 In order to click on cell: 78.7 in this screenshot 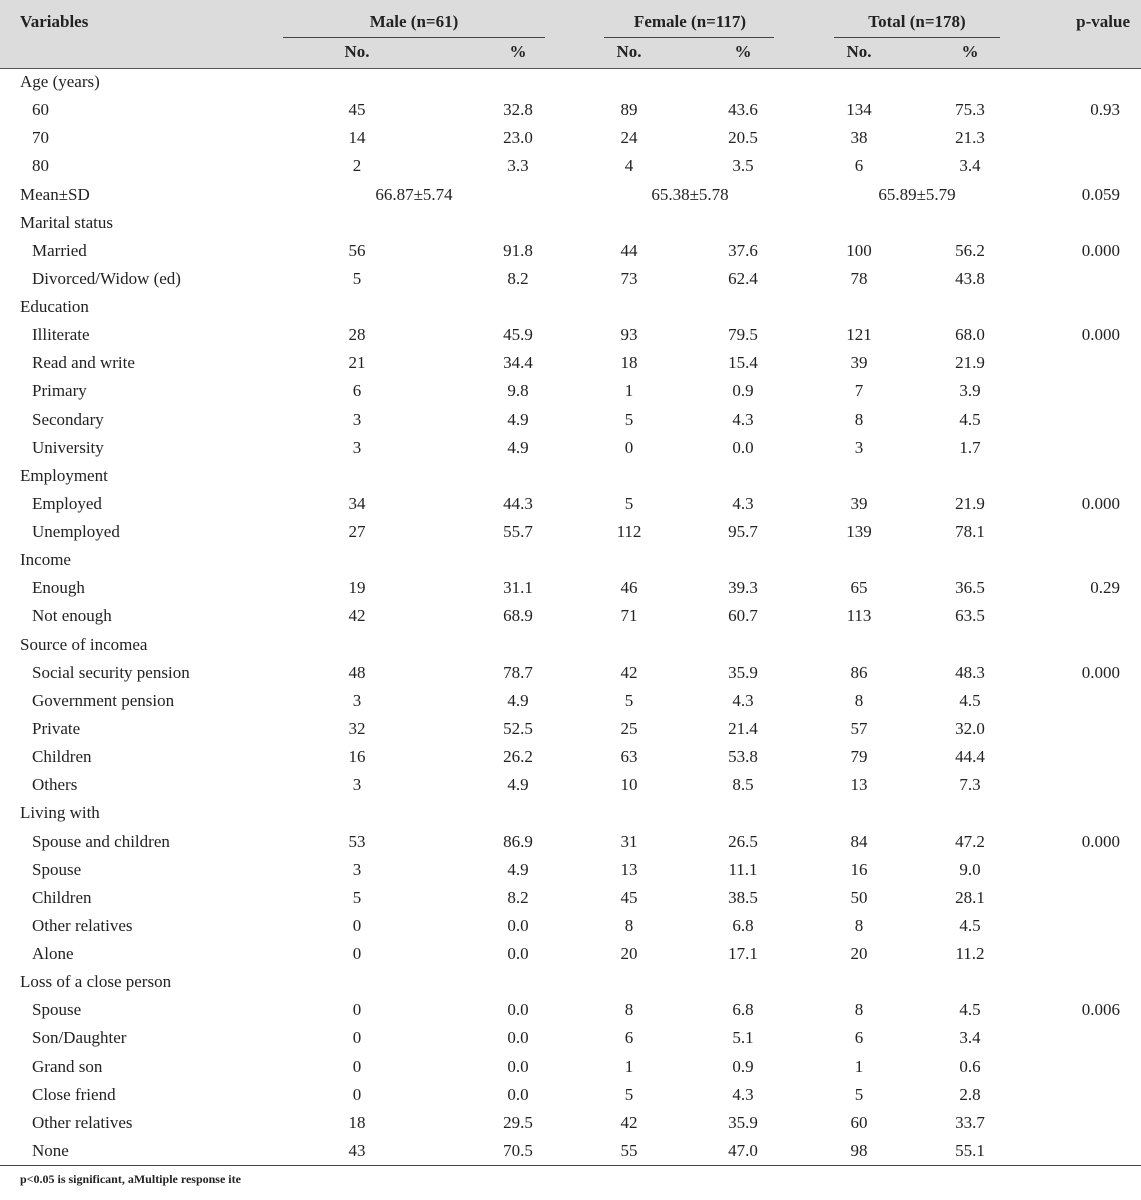, I will do `click(518, 672)`.